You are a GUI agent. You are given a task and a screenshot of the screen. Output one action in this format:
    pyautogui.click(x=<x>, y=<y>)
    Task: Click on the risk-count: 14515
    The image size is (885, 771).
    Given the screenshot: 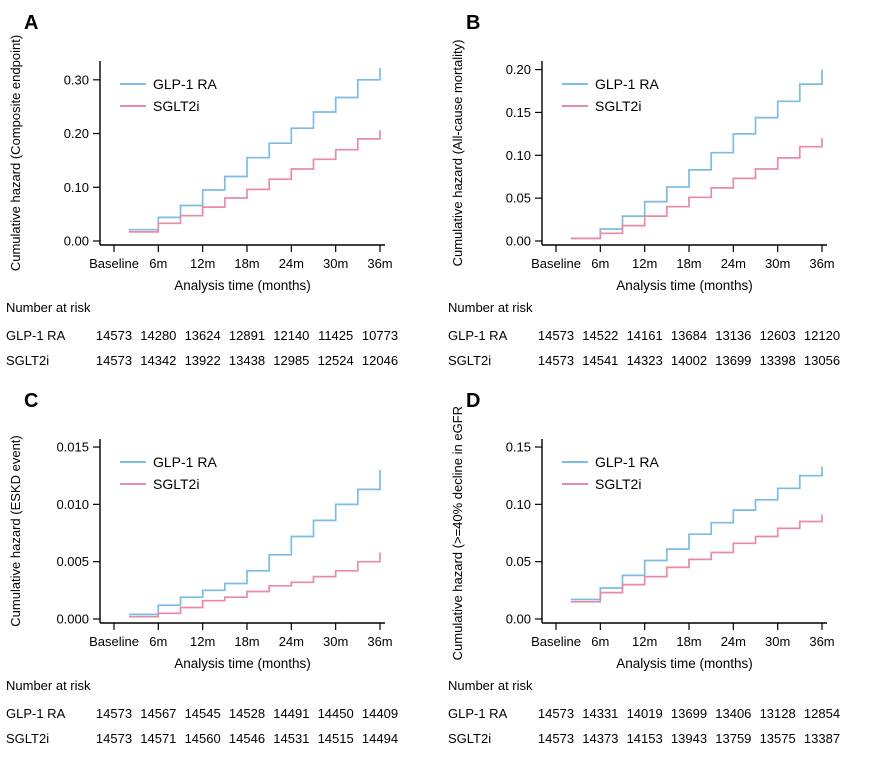 What is the action you would take?
    pyautogui.click(x=335, y=738)
    